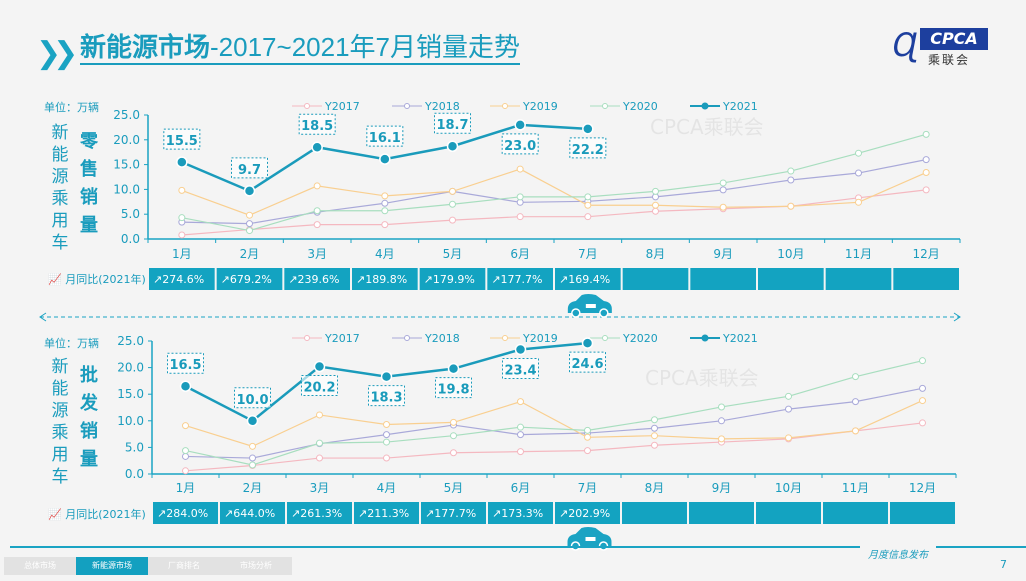 The width and height of the screenshot is (1026, 581). I want to click on yoy-label: 📈 月同比(2021年), so click(97, 279).